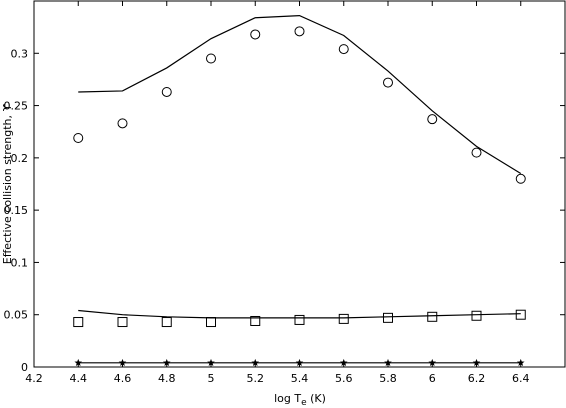  I want to click on x-tick-label: 5.8, so click(388, 378).